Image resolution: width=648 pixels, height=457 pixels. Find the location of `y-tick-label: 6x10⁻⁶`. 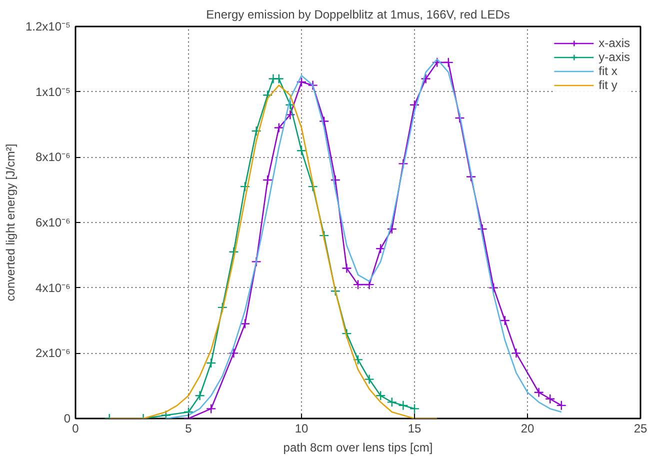

y-tick-label: 6x10⁻⁶ is located at coordinates (53, 223).